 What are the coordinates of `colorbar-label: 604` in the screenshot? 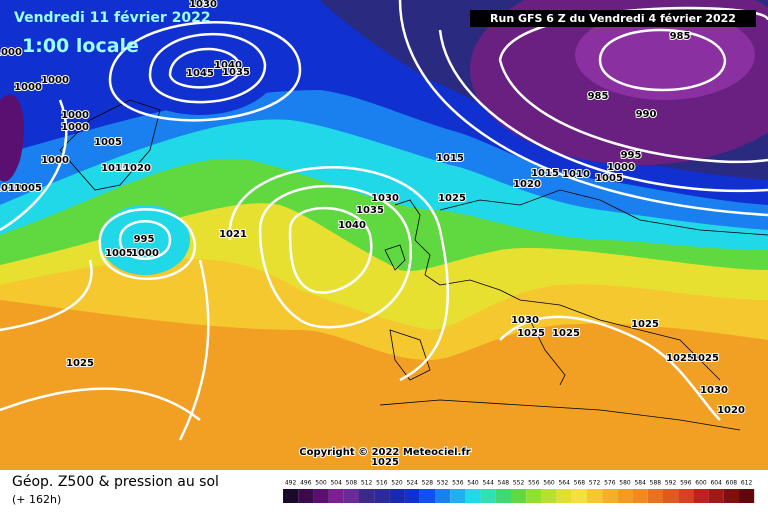 It's located at (716, 483).